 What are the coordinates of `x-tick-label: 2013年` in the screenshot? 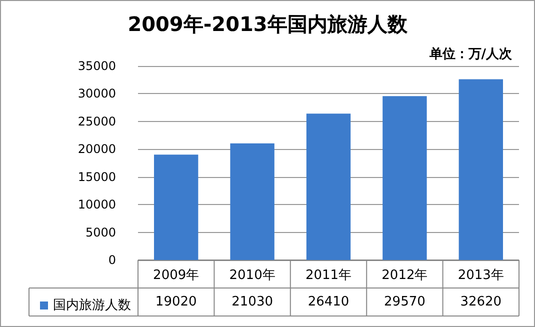 It's located at (481, 275).